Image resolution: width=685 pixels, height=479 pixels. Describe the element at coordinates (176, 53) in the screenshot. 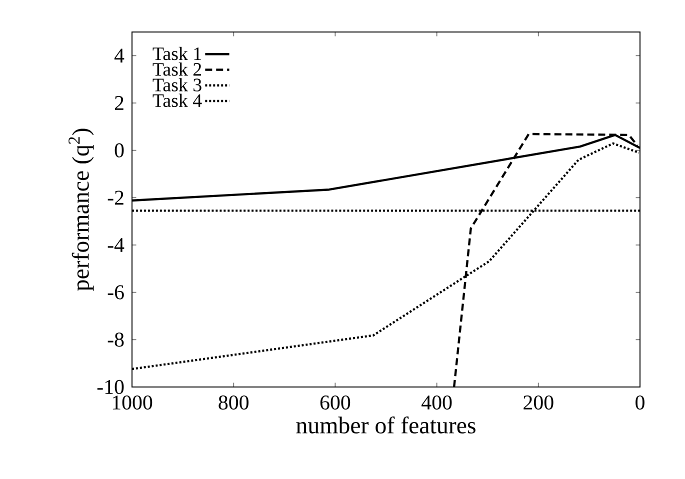

I see `legend-label: Task 1` at that location.